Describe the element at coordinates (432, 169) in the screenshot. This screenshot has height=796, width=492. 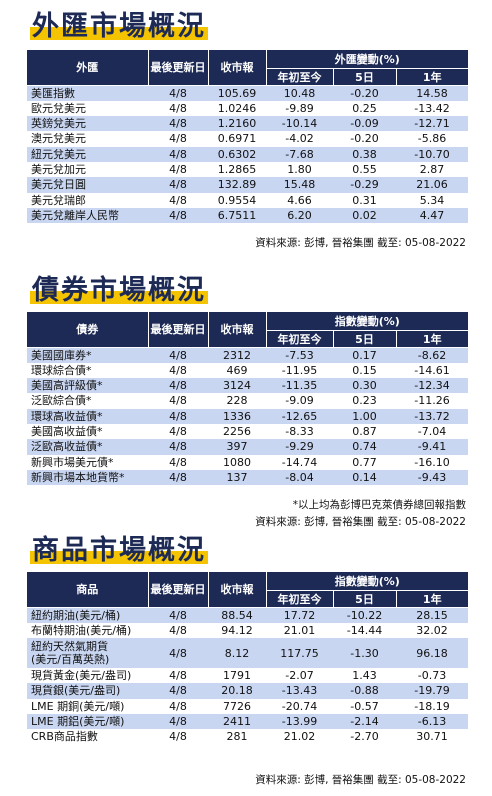
I see `row-1y: 2.87` at that location.